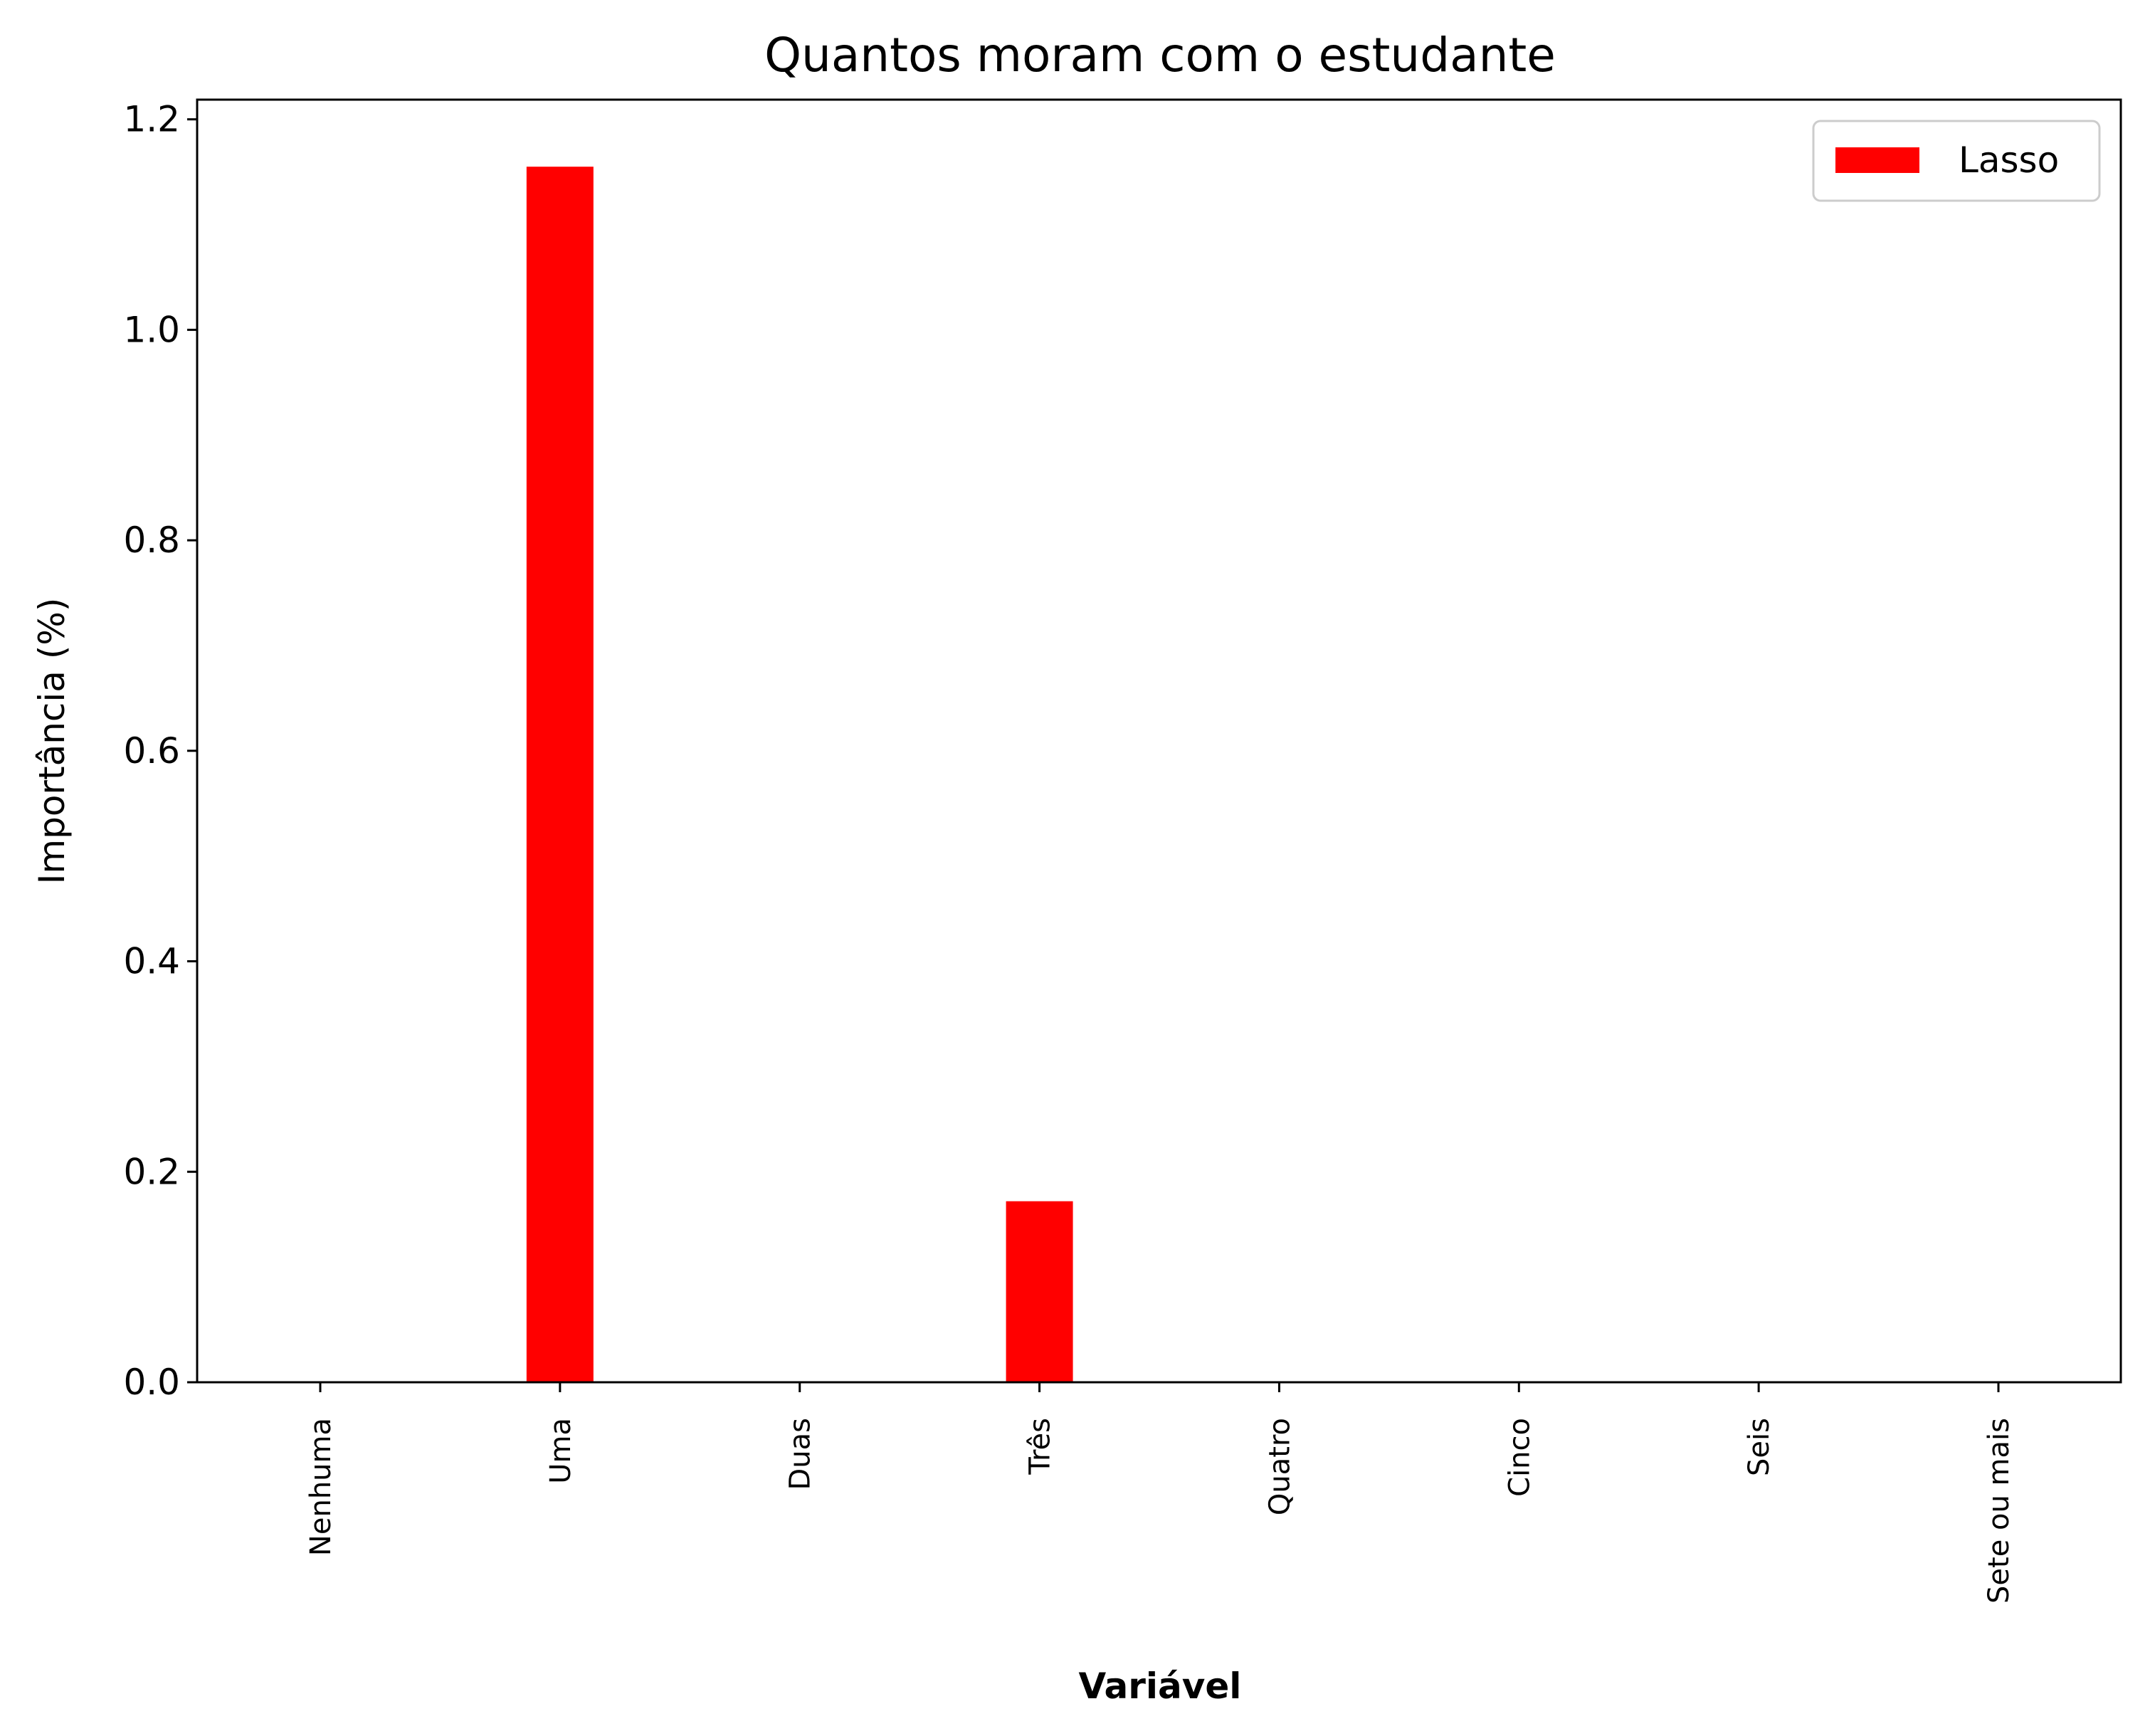 This screenshot has height=1736, width=2150. Describe the element at coordinates (151, 751) in the screenshot. I see `y-tick-label: 0.6` at that location.